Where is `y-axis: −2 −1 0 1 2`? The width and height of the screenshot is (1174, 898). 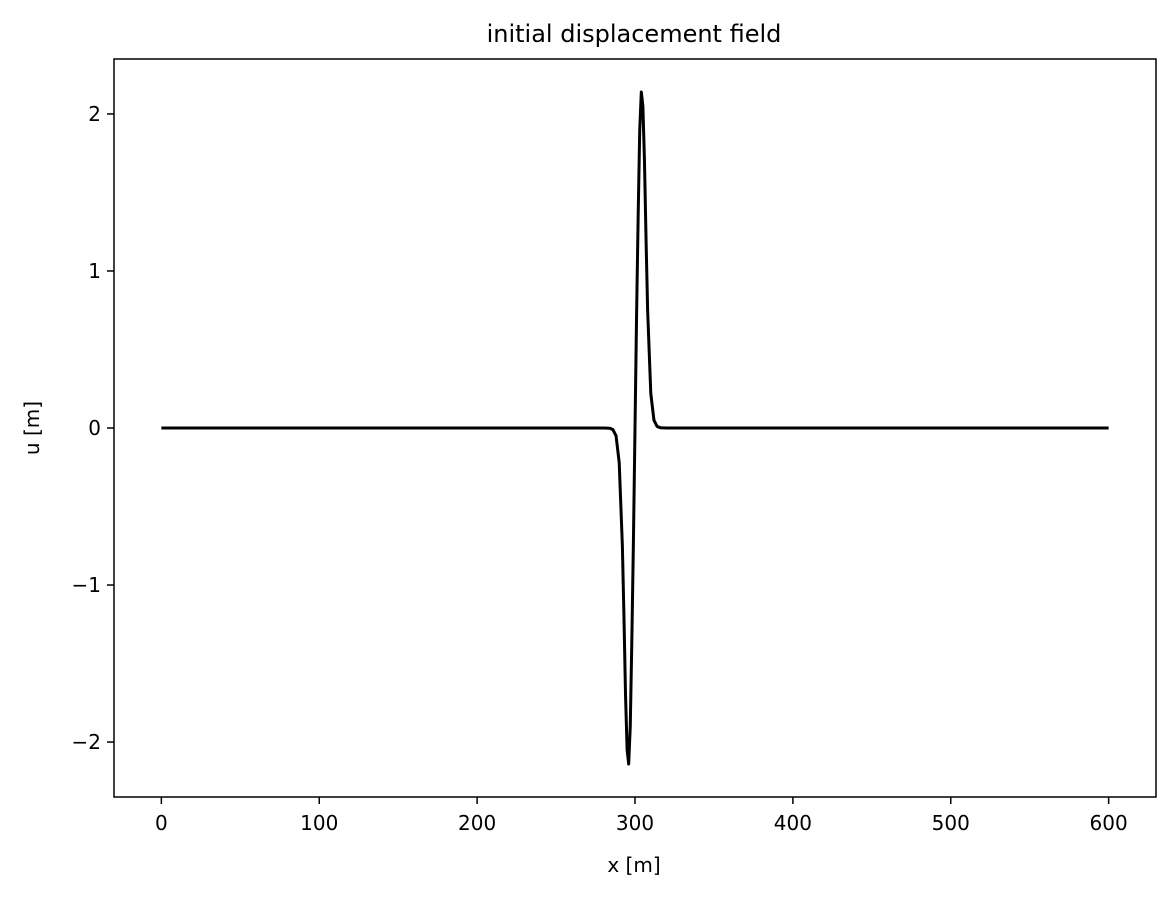
y-axis: −2 −1 0 1 2 is located at coordinates (93, 428).